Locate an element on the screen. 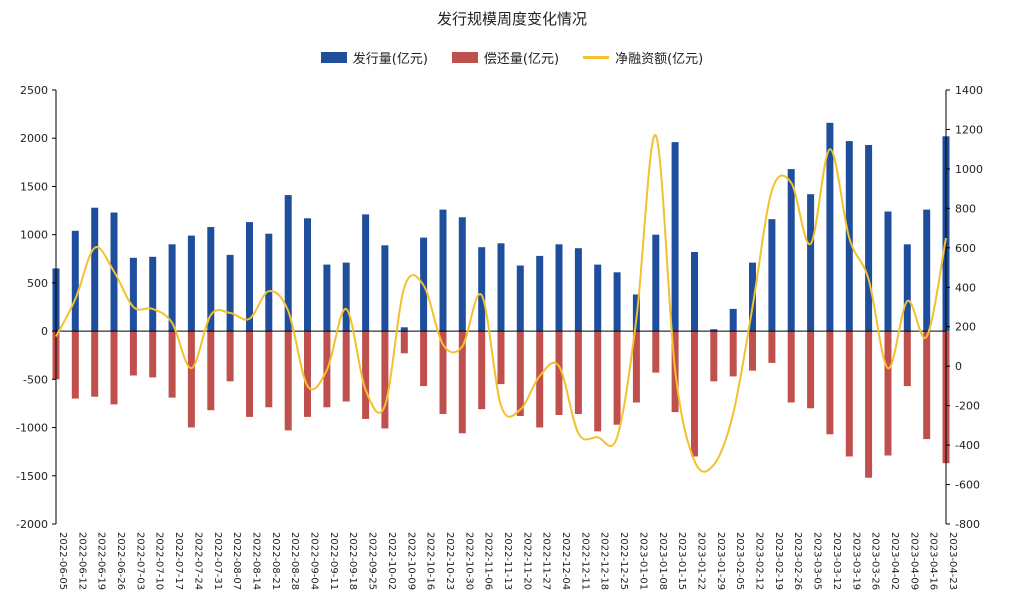 This screenshot has height=605, width=1024. x-tick-label: 2023-02-05 is located at coordinates (739, 561).